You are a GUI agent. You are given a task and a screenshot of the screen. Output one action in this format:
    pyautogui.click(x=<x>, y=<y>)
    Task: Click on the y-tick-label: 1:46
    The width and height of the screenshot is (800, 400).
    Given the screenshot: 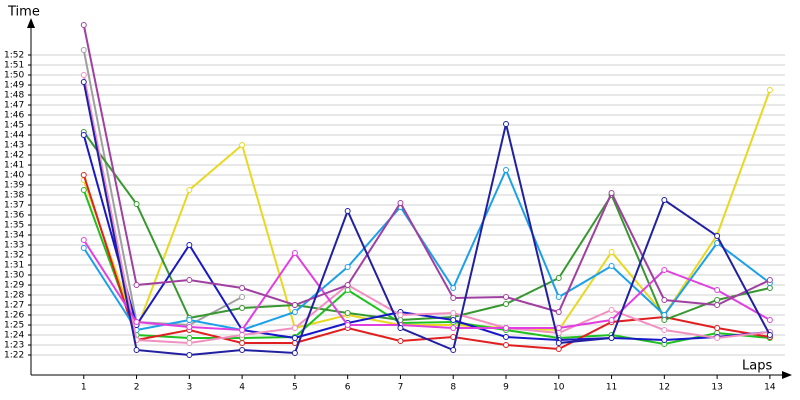 What is the action you would take?
    pyautogui.click(x=14, y=116)
    